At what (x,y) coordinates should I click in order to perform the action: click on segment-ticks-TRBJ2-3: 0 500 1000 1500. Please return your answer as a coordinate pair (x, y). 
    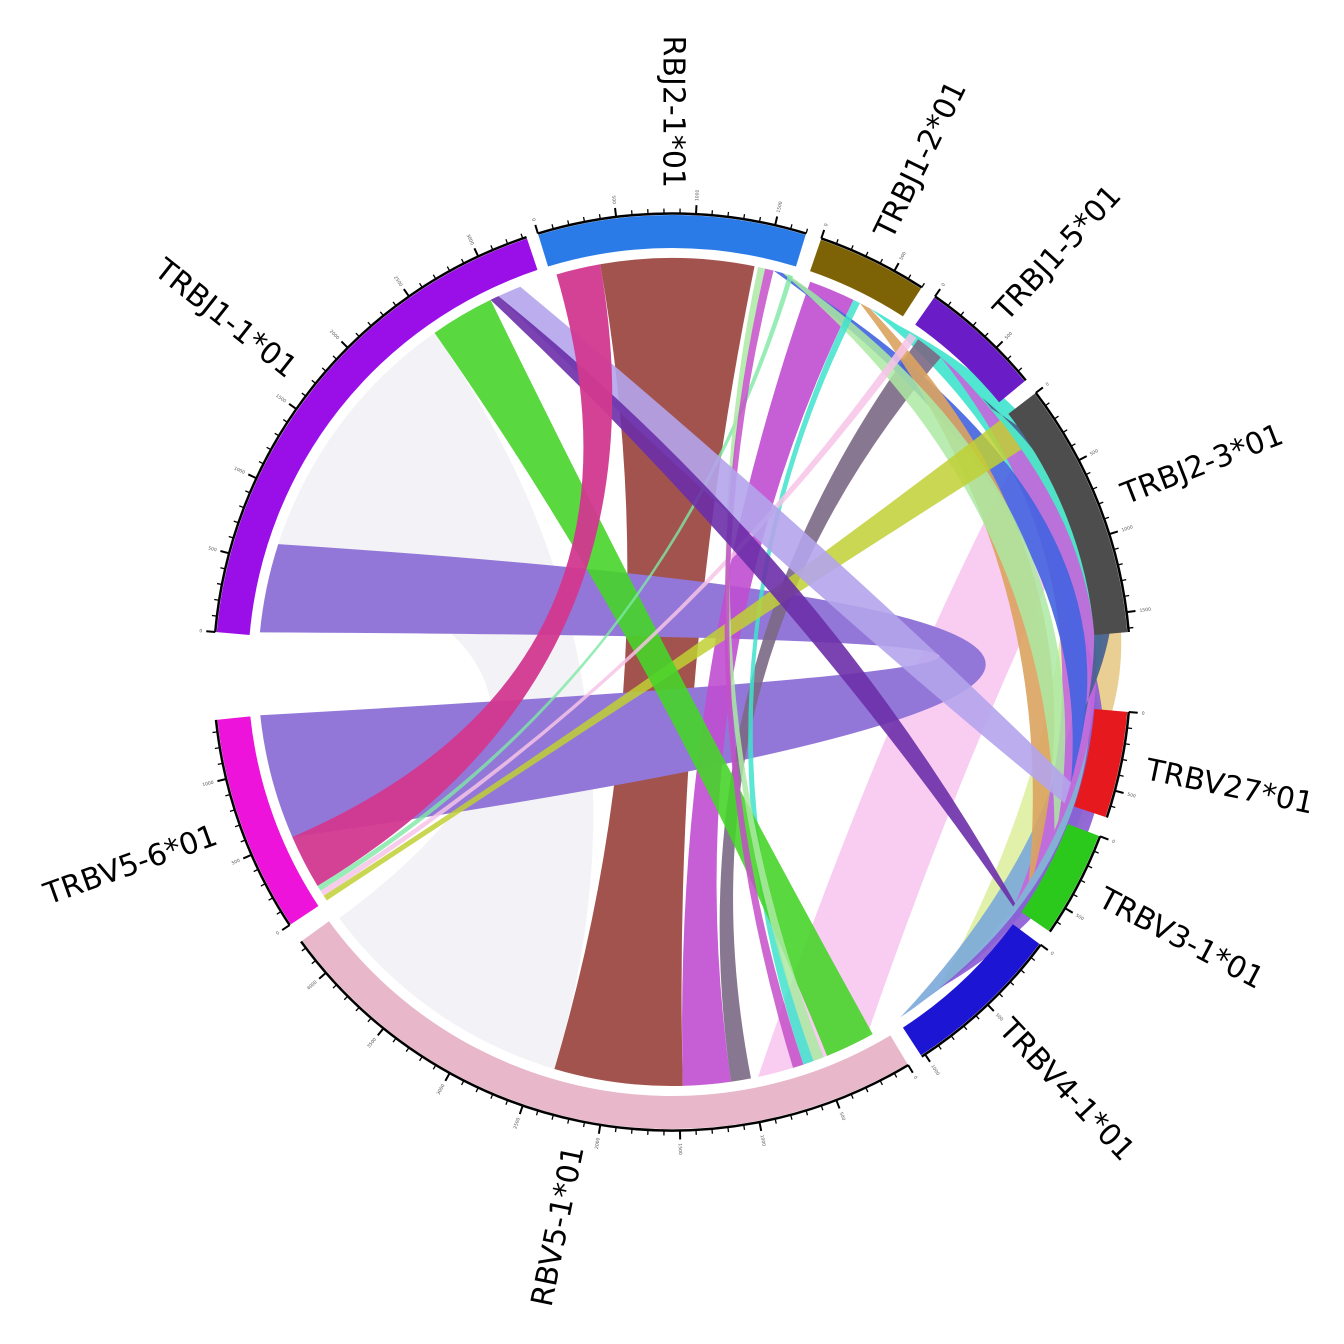
    Looking at the image, I should click on (1093, 505).